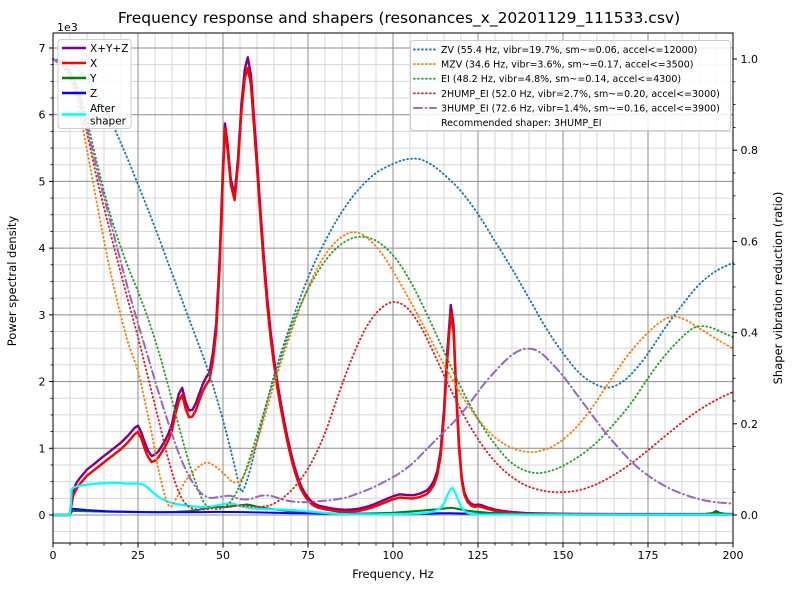 The height and width of the screenshot is (604, 800). Describe the element at coordinates (108, 122) in the screenshot. I see `legend-label-after: shaper` at that location.